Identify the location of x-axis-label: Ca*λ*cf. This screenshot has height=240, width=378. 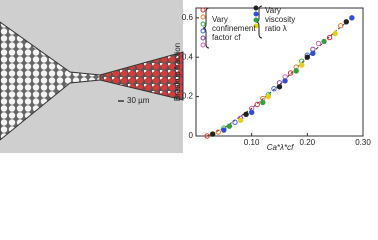
(280, 147).